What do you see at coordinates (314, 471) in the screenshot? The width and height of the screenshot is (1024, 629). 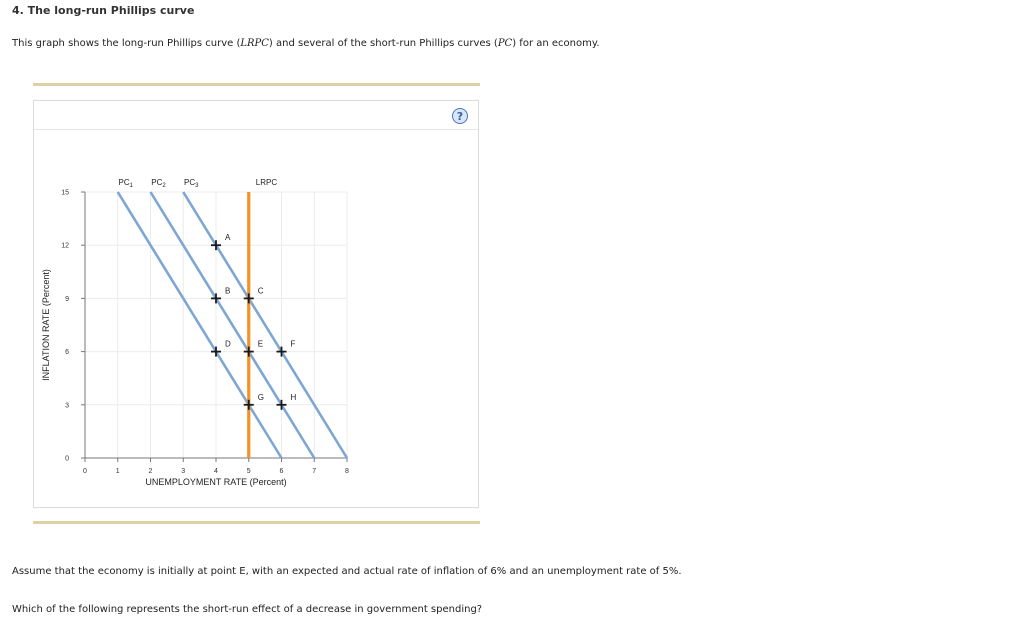 I see `x-tick-label: 7` at bounding box center [314, 471].